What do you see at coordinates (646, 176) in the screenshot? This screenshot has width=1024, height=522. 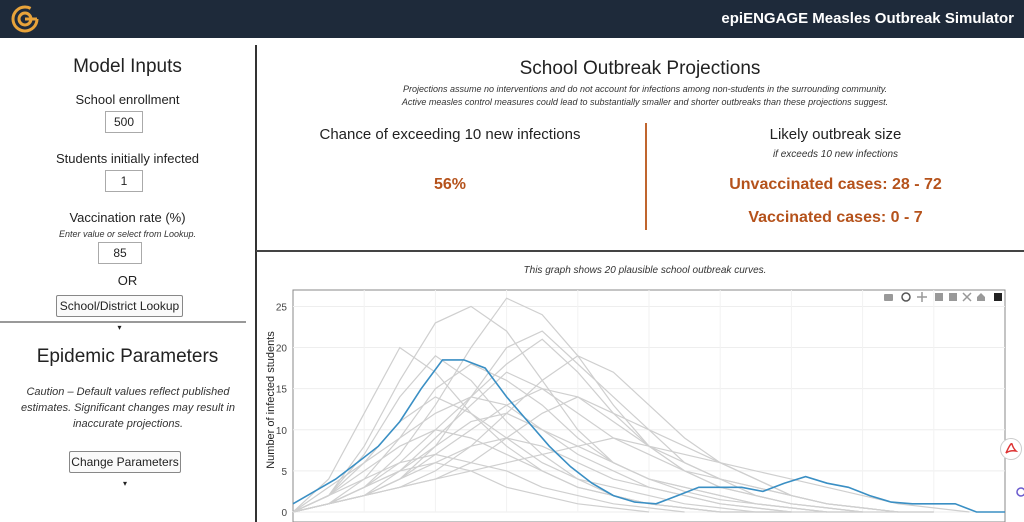 I see `projections-divider` at bounding box center [646, 176].